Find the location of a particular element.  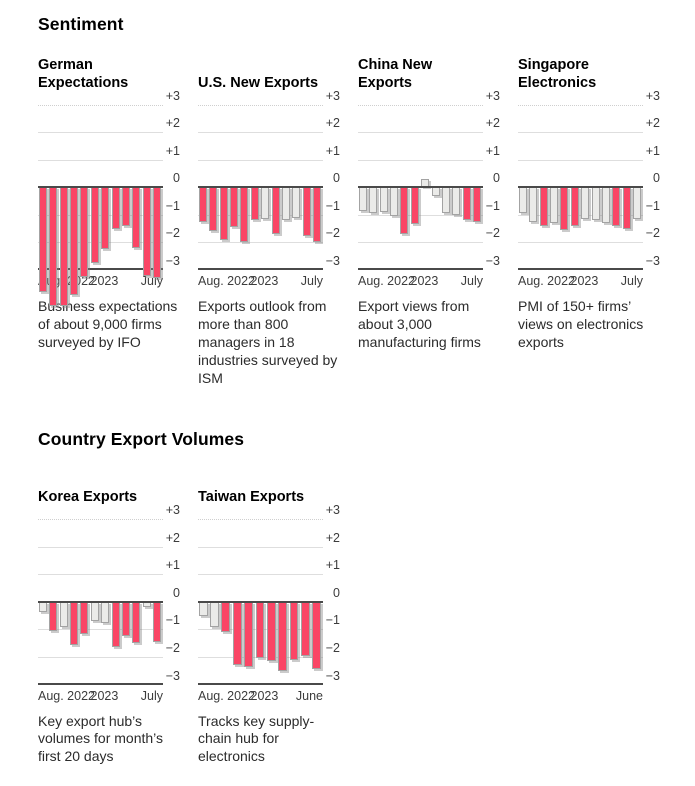

chart-title: Singapore Electronics is located at coordinates (557, 74).